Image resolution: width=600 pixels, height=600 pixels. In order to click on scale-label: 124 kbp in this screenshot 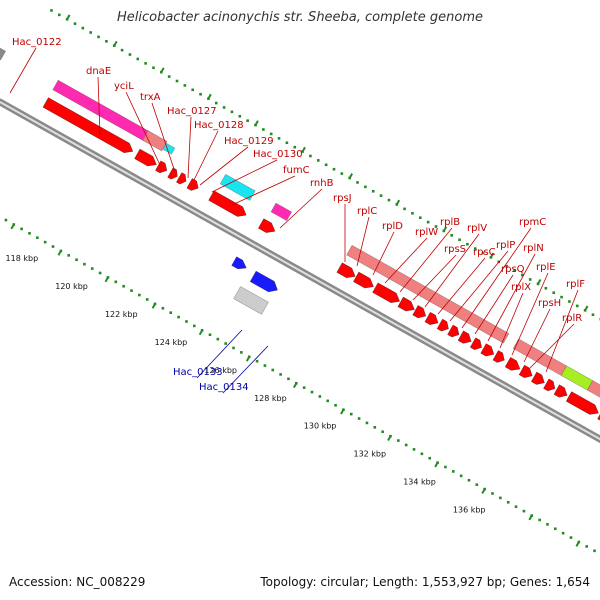, I will do `click(171, 342)`.